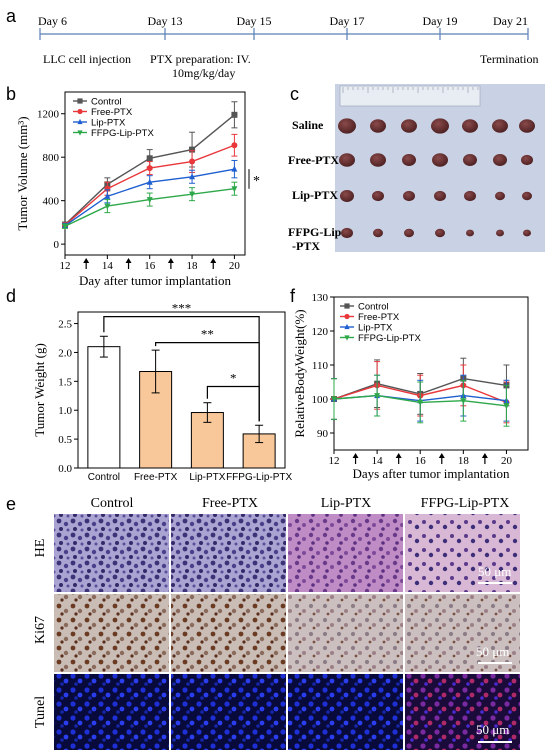  What do you see at coordinates (122, 133) in the screenshot?
I see `legend-label: FFPG-Lip-PTX` at bounding box center [122, 133].